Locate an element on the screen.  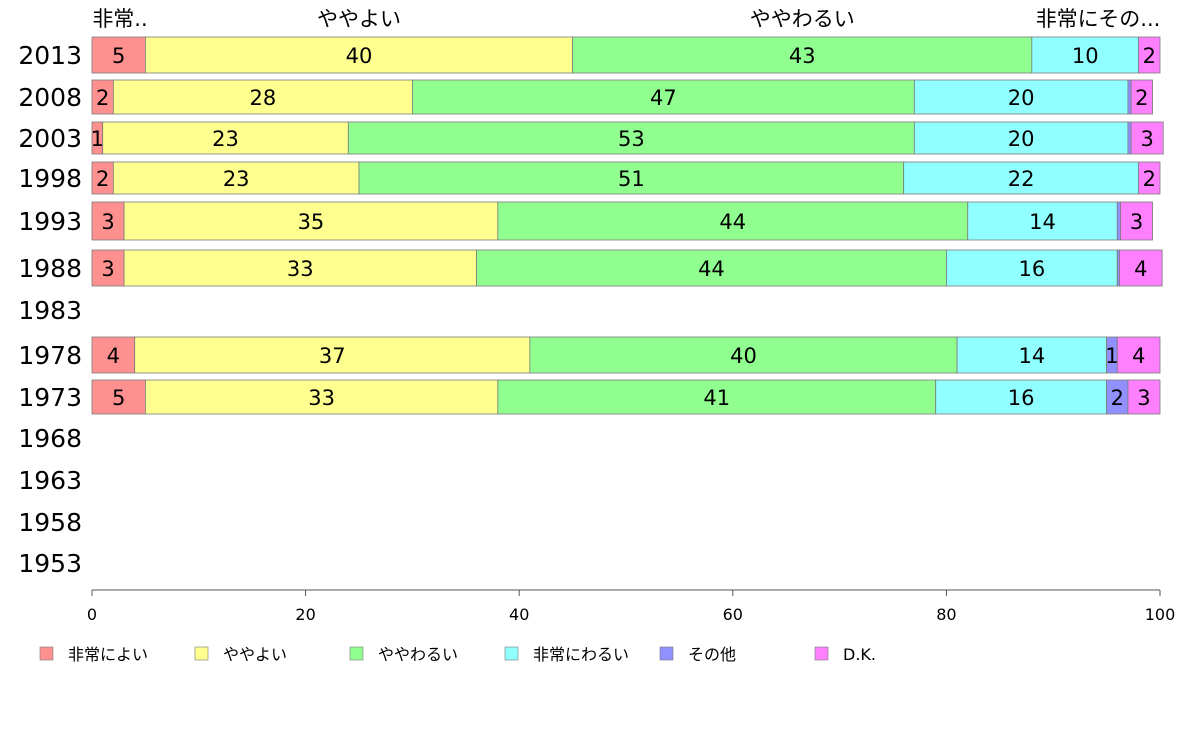
x-tick-label: 60 is located at coordinates (733, 614).